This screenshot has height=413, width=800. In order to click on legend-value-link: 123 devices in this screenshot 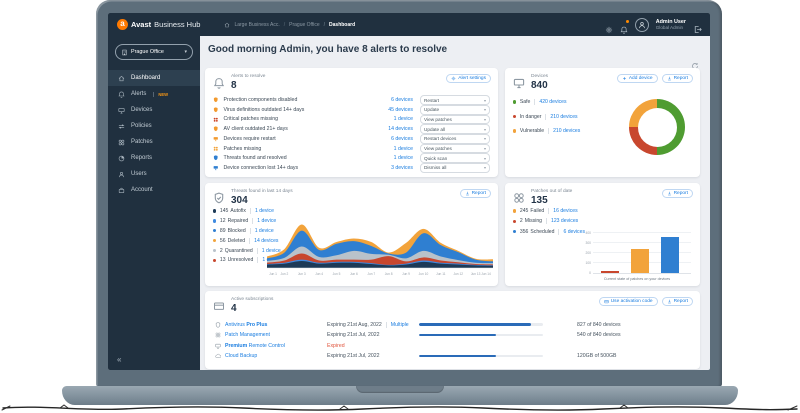, I will do `click(562, 221)`.